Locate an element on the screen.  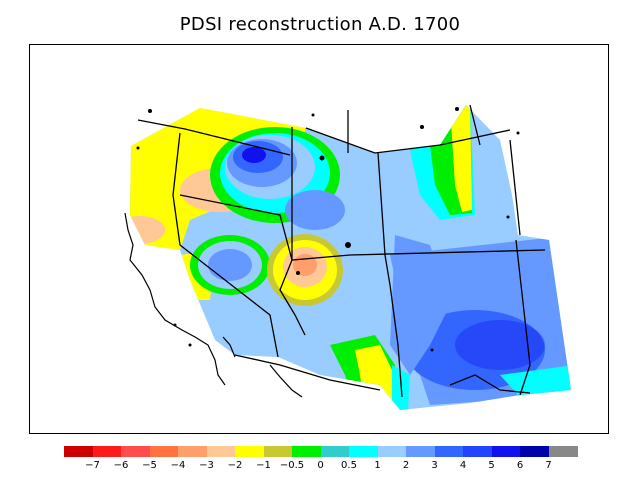
region-southeast-blue is located at coordinates (475, 350).